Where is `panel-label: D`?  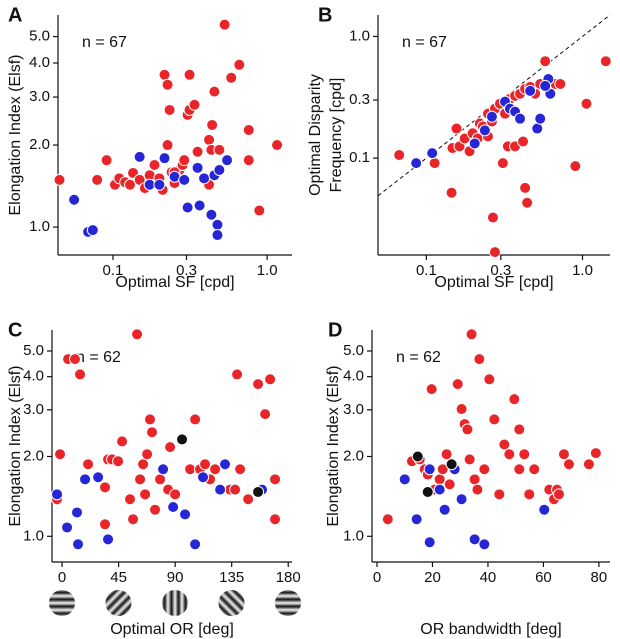
panel-label: D is located at coordinates (335, 330).